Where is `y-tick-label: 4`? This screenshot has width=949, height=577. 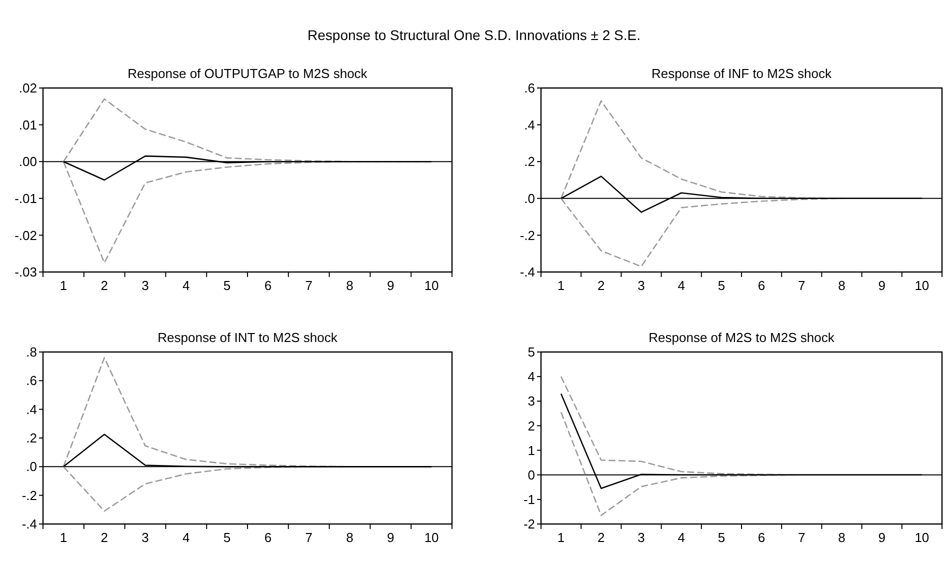
y-tick-label: 4 is located at coordinates (531, 376).